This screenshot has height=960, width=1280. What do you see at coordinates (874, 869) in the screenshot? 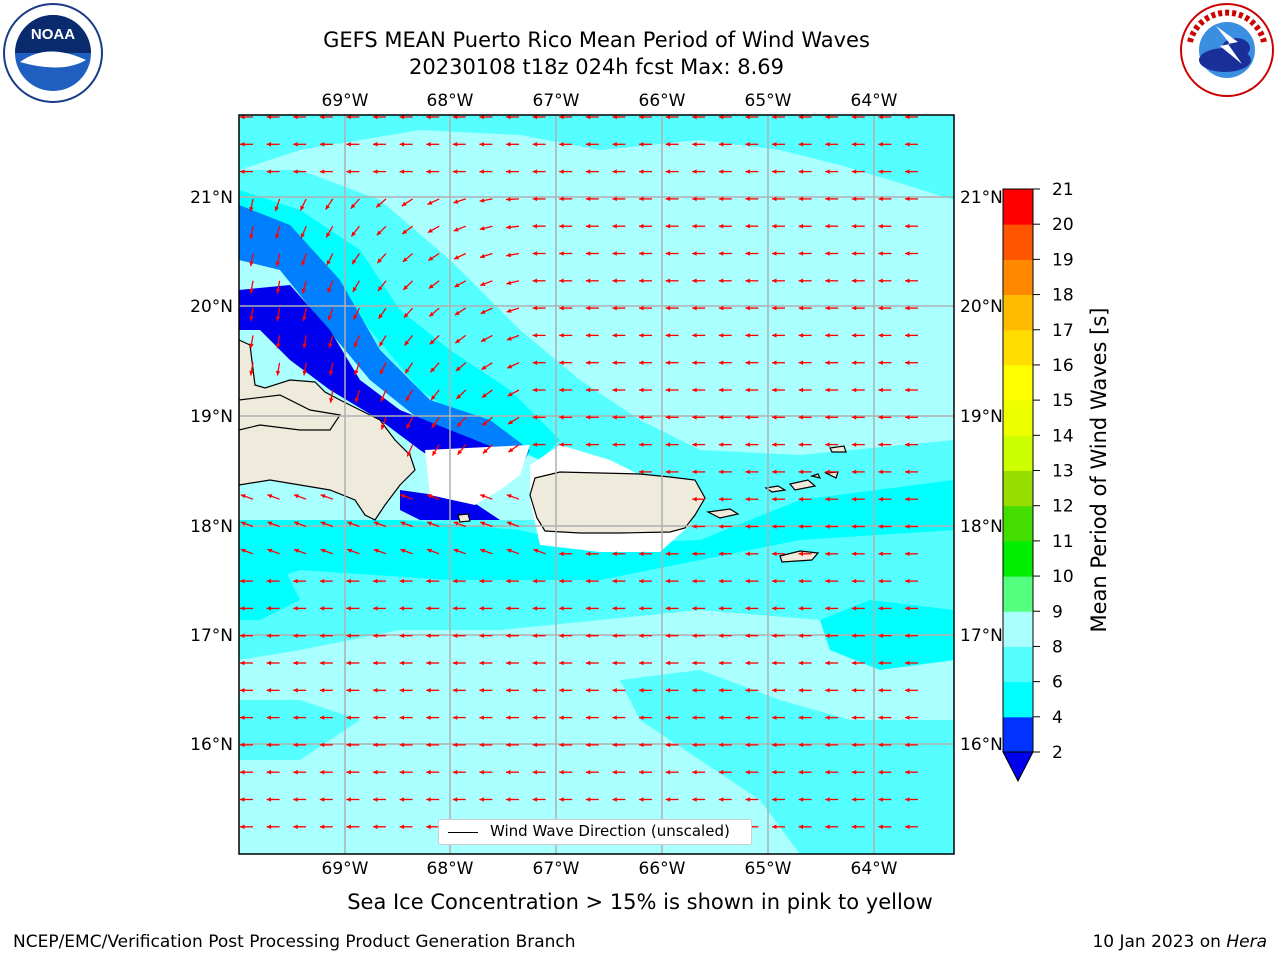
I see `lon-label-bottom: 64°W` at bounding box center [874, 869].